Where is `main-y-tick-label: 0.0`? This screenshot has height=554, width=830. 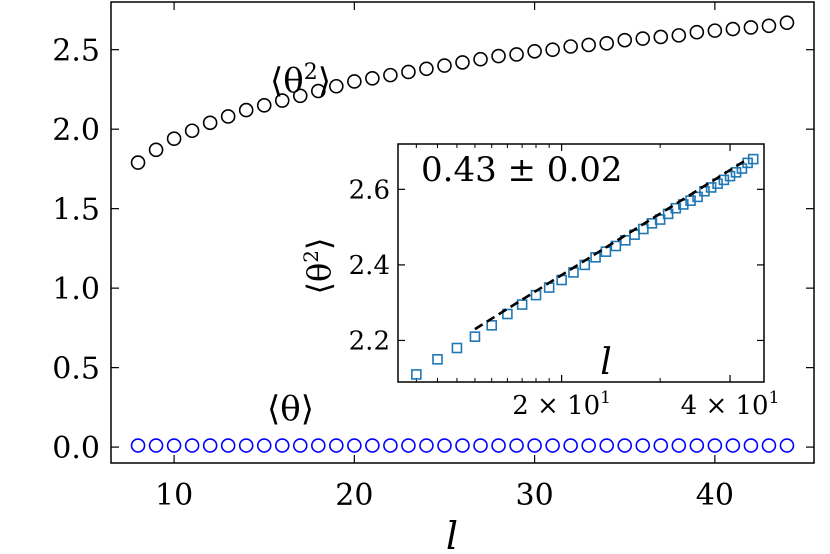
main-y-tick-label: 0.0 is located at coordinates (76, 448).